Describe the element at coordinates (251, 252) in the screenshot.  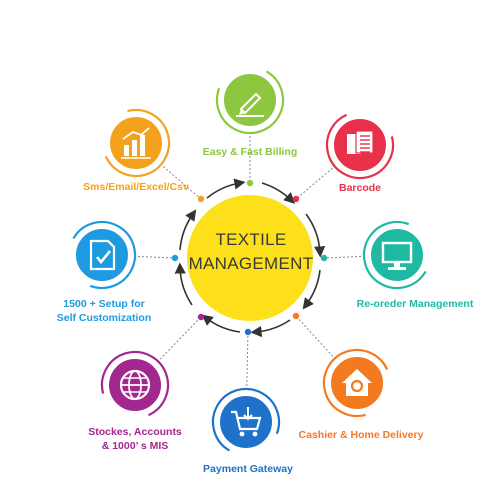
I see `center-title: TEXTILE MANAGEMENT` at that location.